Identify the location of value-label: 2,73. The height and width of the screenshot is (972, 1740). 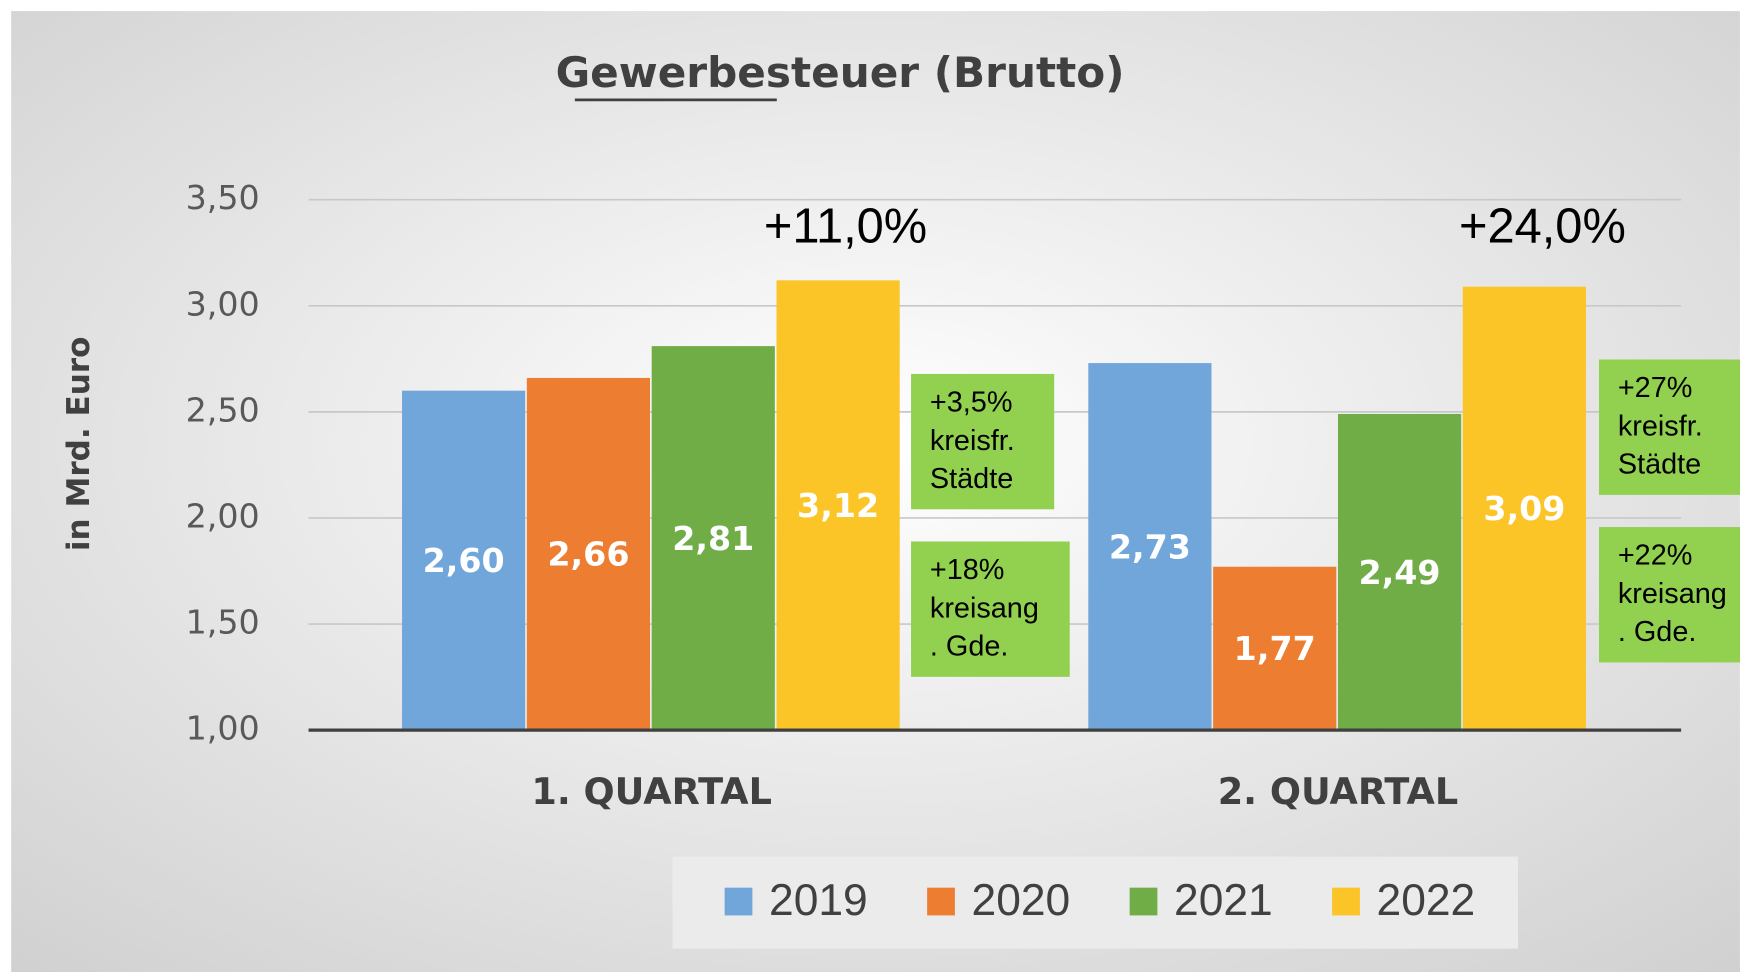
(1150, 546).